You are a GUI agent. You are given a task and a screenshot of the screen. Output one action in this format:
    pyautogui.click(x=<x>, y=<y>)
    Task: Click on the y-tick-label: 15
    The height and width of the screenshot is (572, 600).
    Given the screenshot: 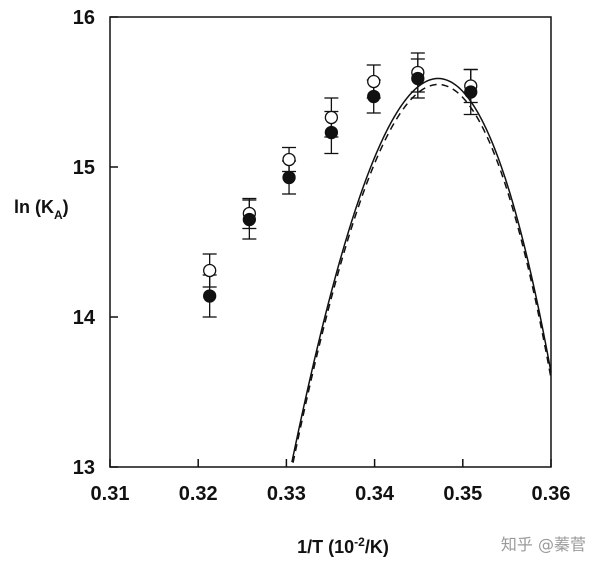 What is the action you would take?
    pyautogui.click(x=84, y=168)
    